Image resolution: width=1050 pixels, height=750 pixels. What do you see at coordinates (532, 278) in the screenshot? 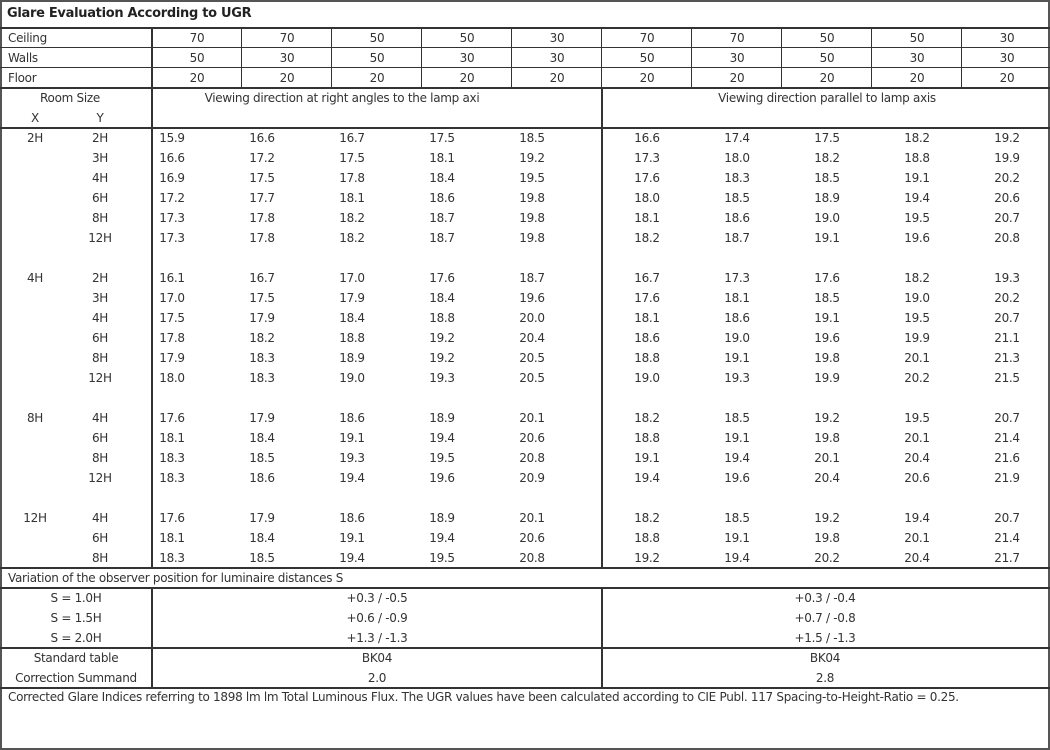
I see `ugr-value-perp: 18.7` at bounding box center [532, 278].